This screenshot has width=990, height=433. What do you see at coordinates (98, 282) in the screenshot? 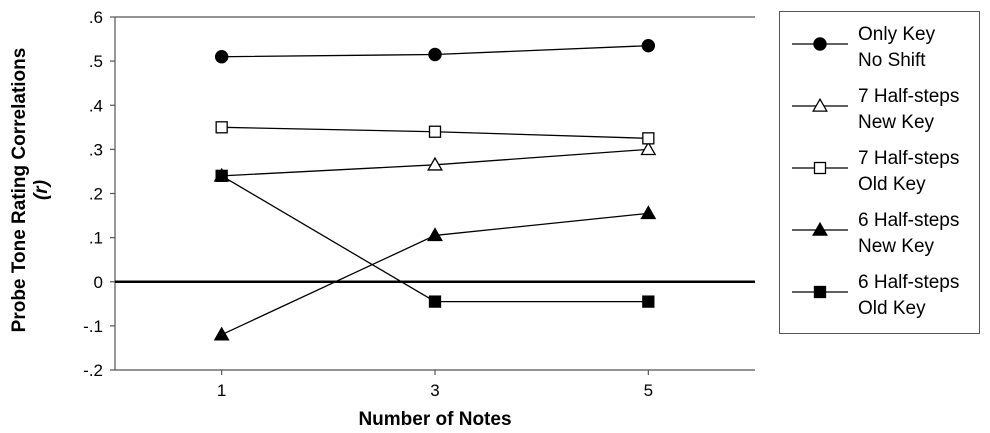
I see `y-tick-label: 0` at bounding box center [98, 282].